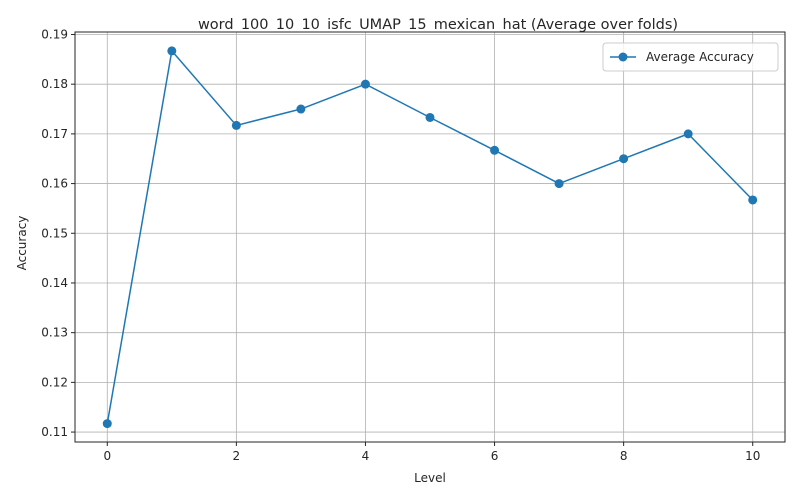 The height and width of the screenshot is (500, 800). Describe the element at coordinates (623, 57) in the screenshot. I see `legend-marker` at that location.